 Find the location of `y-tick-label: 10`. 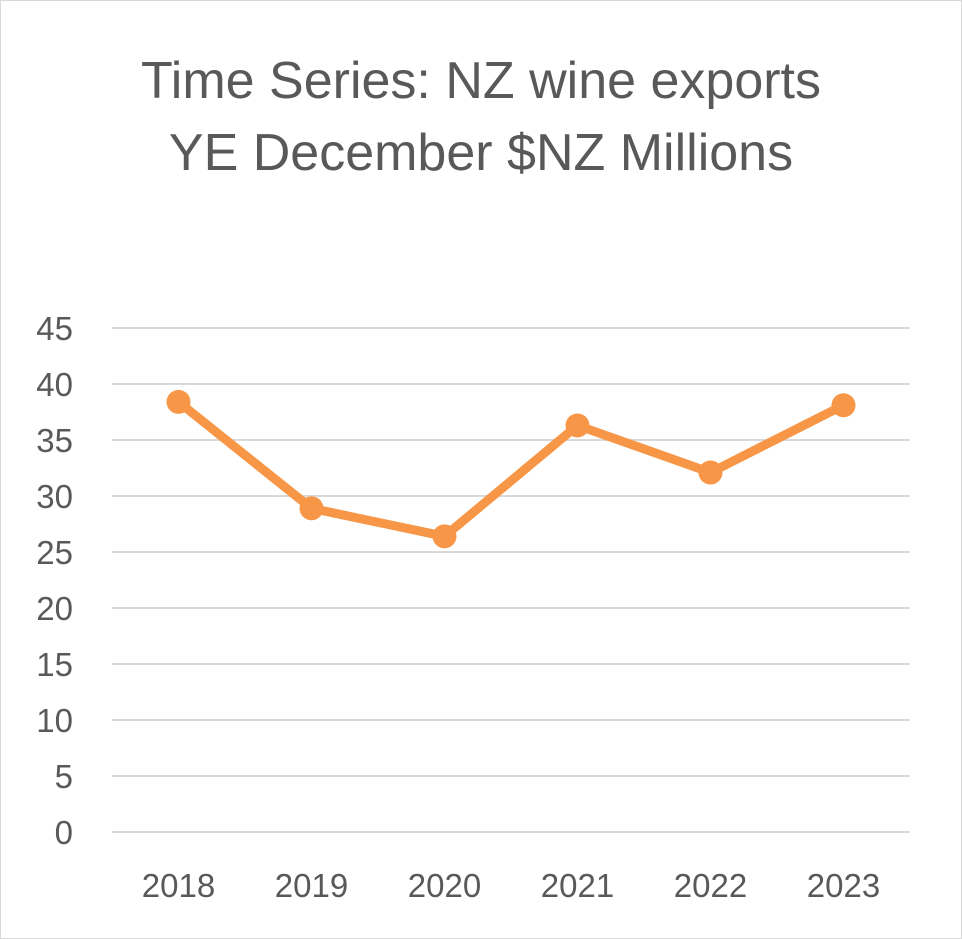

y-tick-label: 10 is located at coordinates (54, 720).